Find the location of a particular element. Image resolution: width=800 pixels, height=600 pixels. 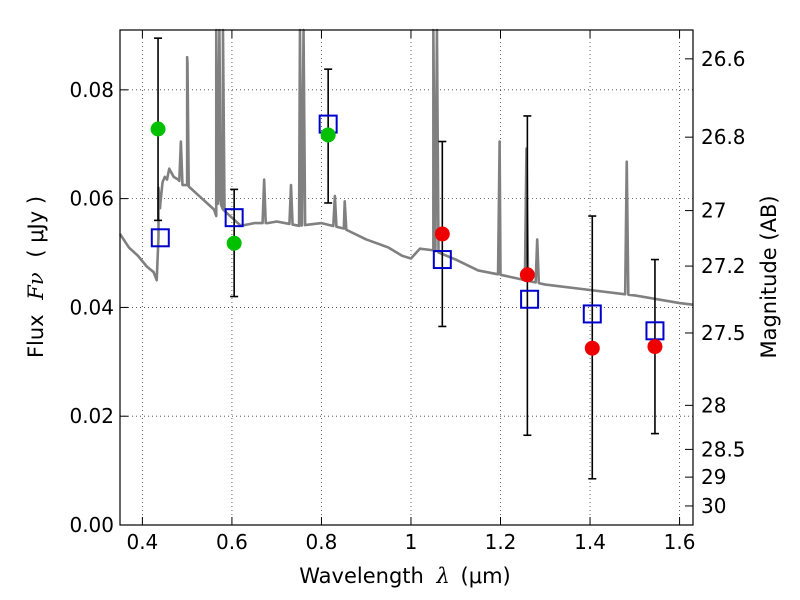

x-axis-label: Wavelength λ (μm) is located at coordinates (404, 576).